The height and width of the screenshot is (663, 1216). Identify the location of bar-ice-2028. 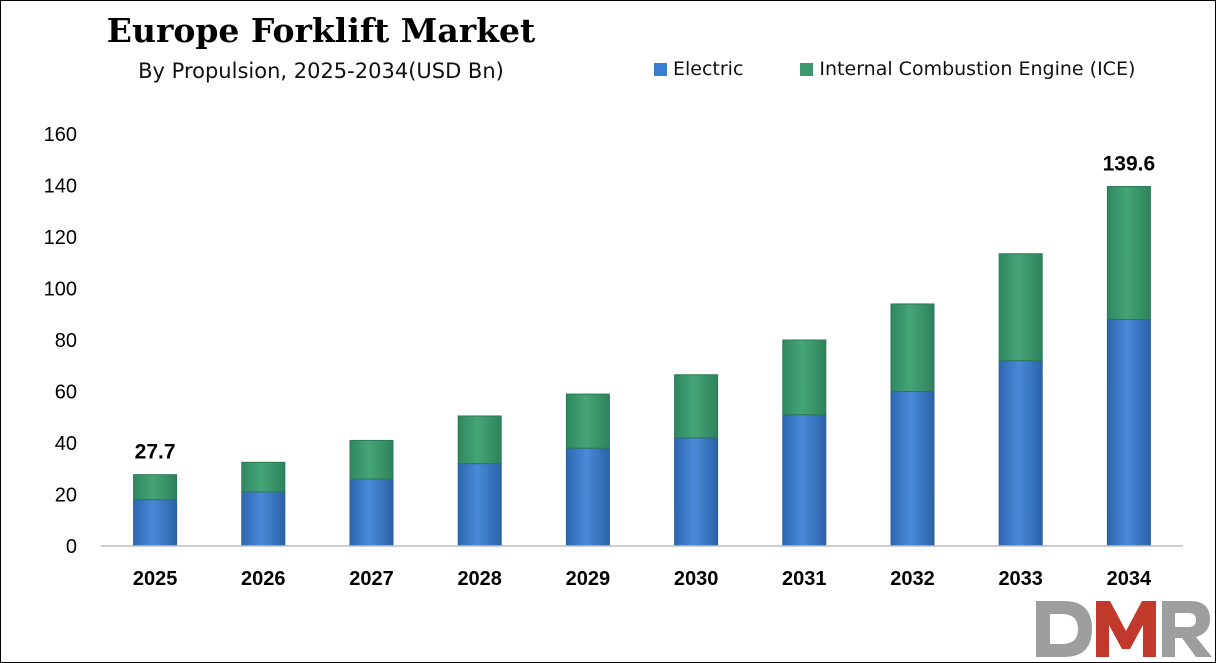
(479, 440).